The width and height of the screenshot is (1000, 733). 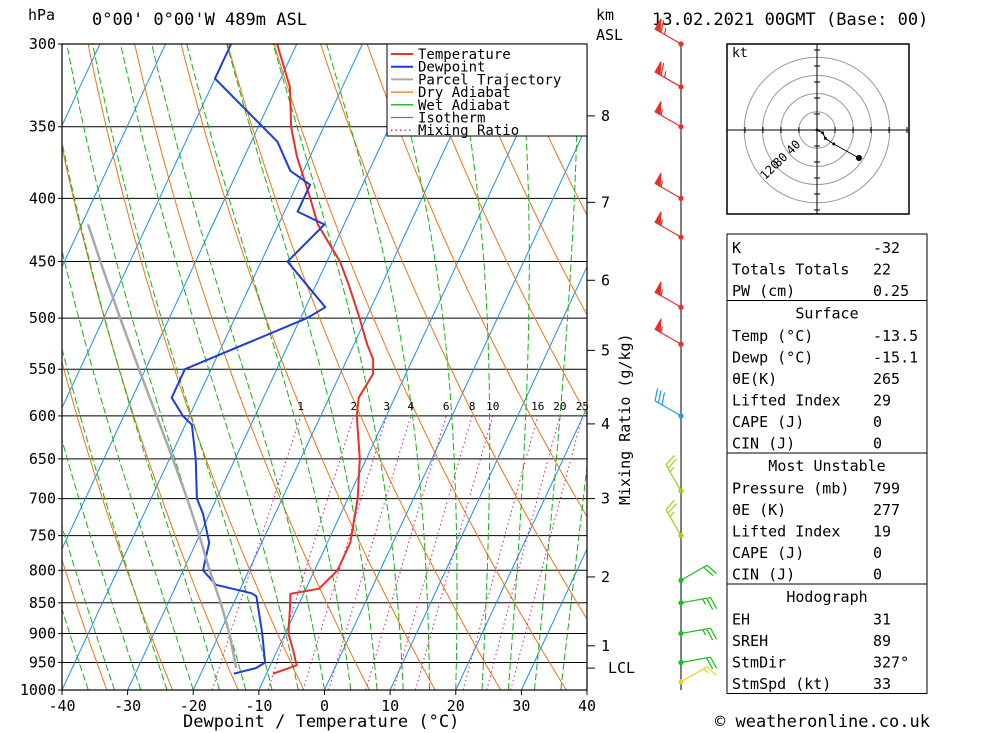 I want to click on index-label: Totals Totals, so click(x=790, y=270).